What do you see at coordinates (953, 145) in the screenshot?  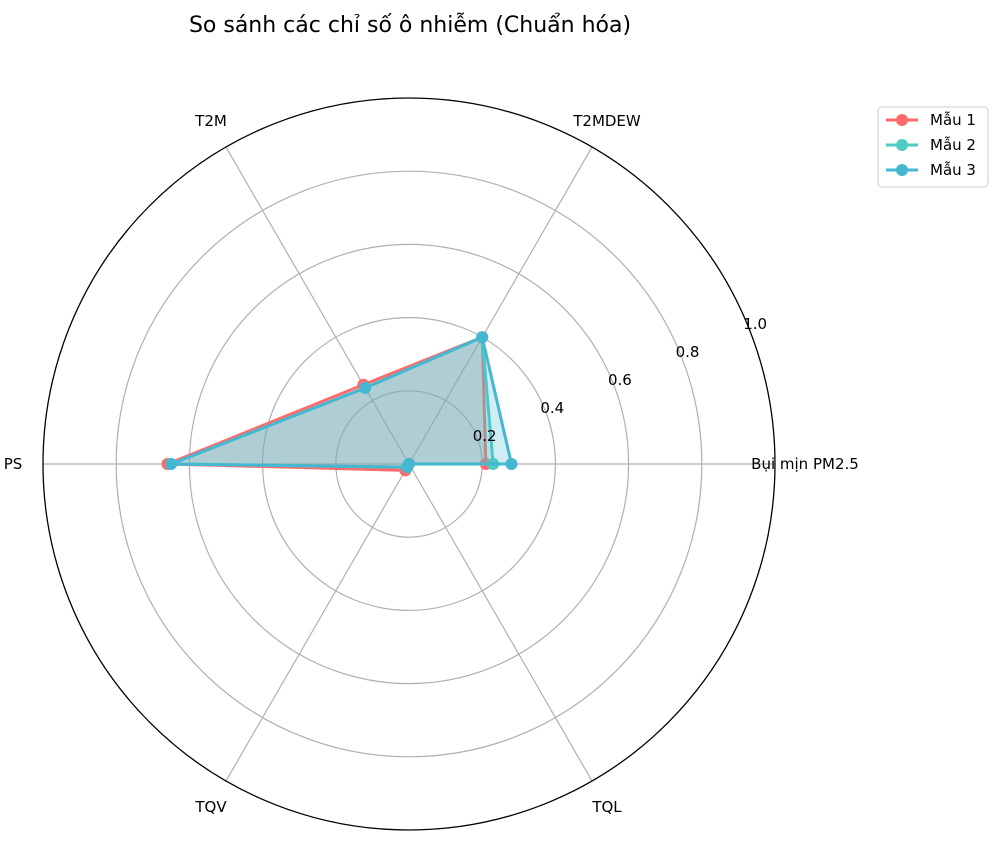 I see `legend-label: Mẫu 2` at bounding box center [953, 145].